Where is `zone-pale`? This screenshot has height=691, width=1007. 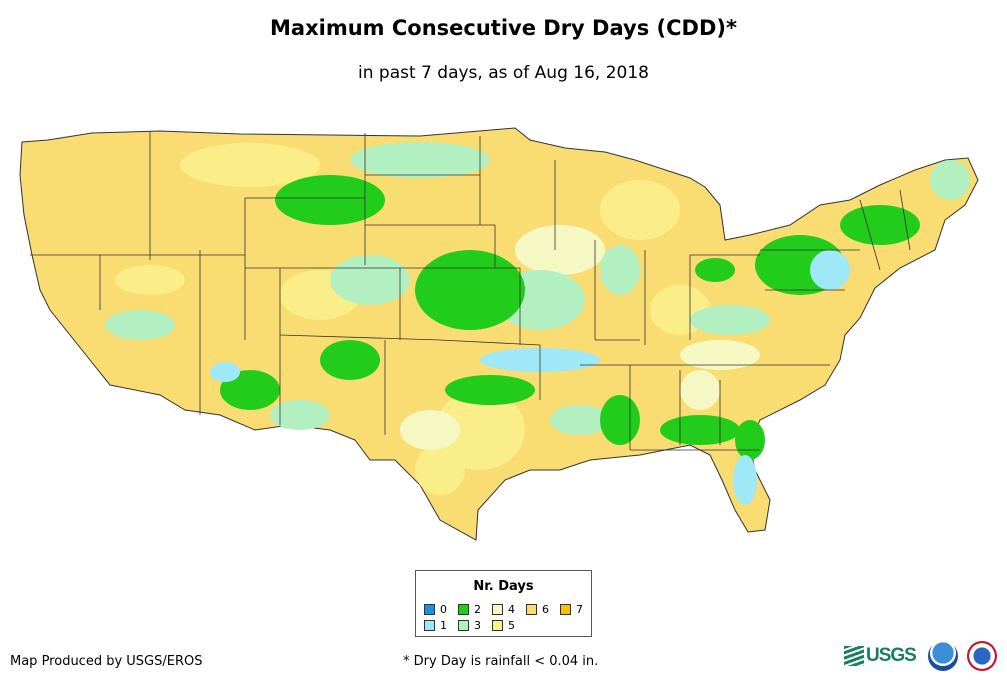
zone-pale is located at coordinates (580, 337).